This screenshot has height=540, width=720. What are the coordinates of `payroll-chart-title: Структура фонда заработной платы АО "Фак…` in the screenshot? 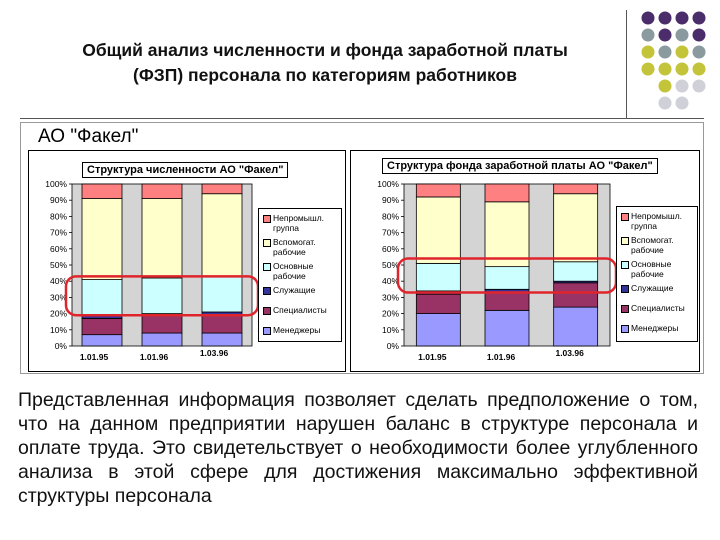 It's located at (520, 166).